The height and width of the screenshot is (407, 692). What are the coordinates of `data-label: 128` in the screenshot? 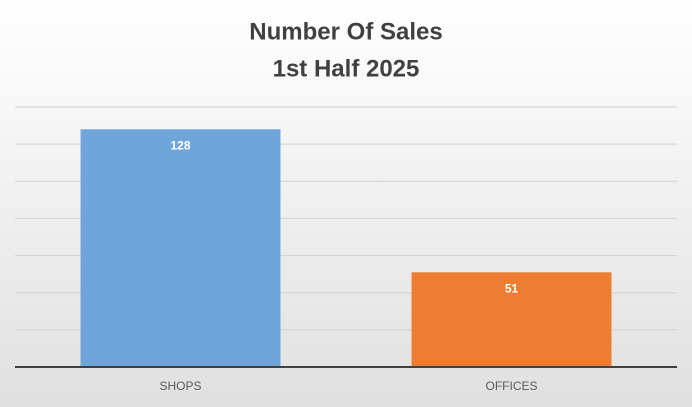 It's located at (180, 145).